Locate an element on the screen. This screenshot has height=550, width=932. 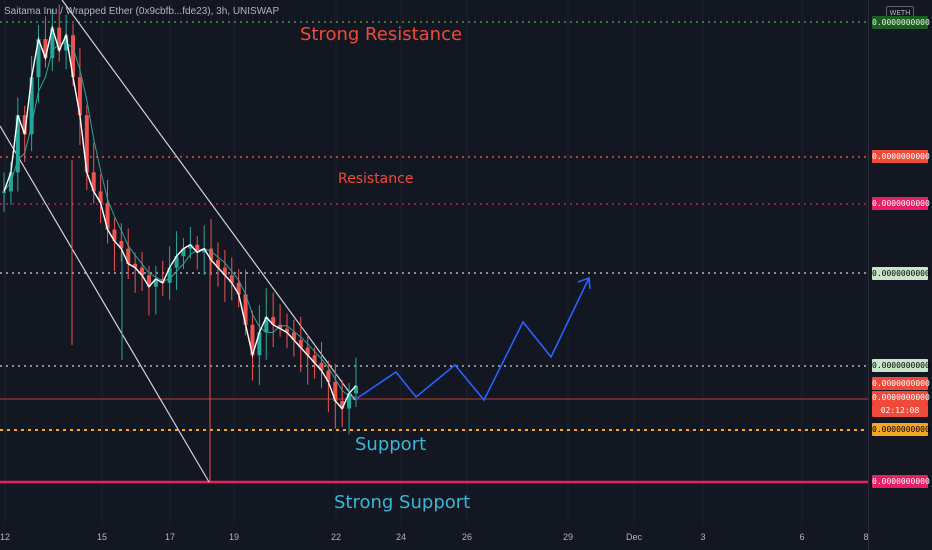
label-strong-support: Strong Support is located at coordinates (402, 502).